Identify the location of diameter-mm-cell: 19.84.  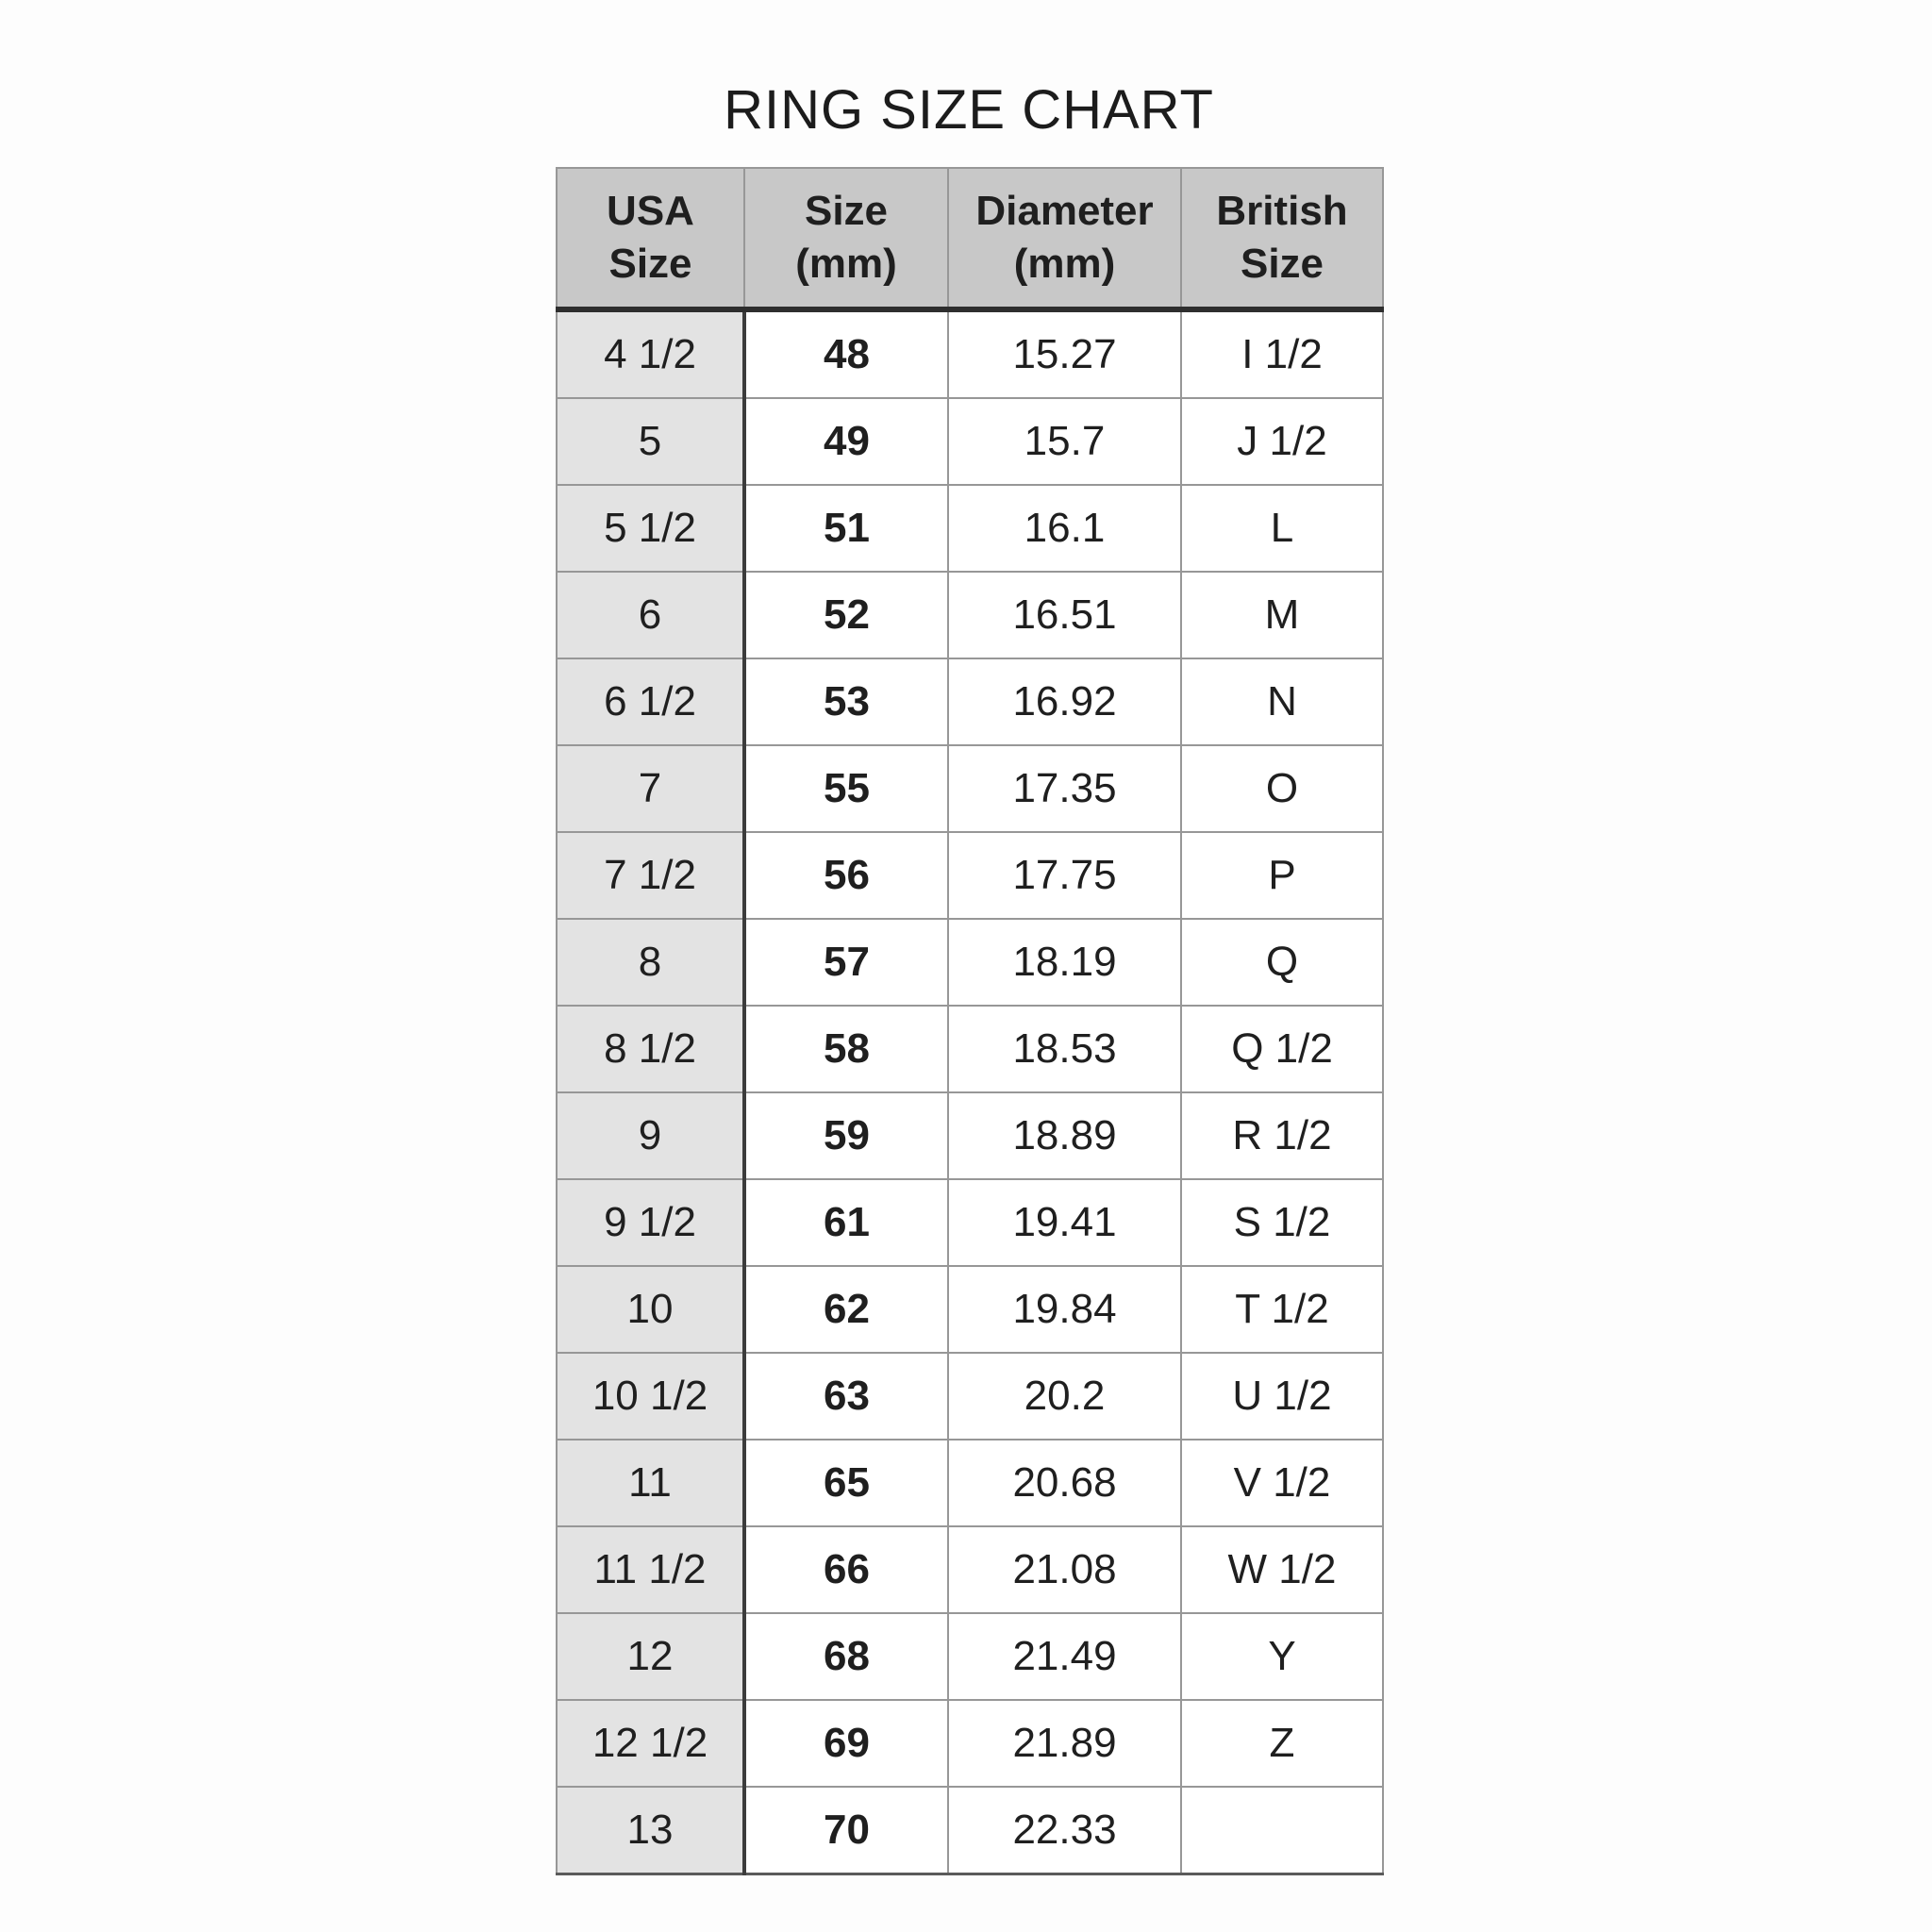
(1064, 1309).